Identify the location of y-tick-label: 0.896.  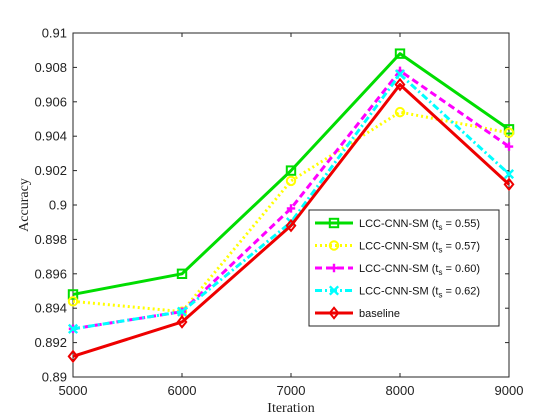
(50, 273).